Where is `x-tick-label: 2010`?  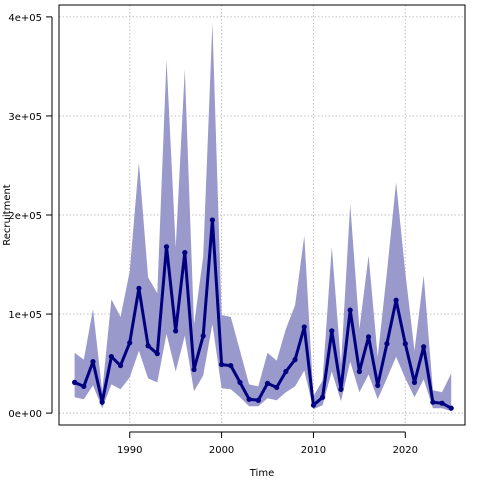
x-tick-label: 2010 is located at coordinates (313, 450).